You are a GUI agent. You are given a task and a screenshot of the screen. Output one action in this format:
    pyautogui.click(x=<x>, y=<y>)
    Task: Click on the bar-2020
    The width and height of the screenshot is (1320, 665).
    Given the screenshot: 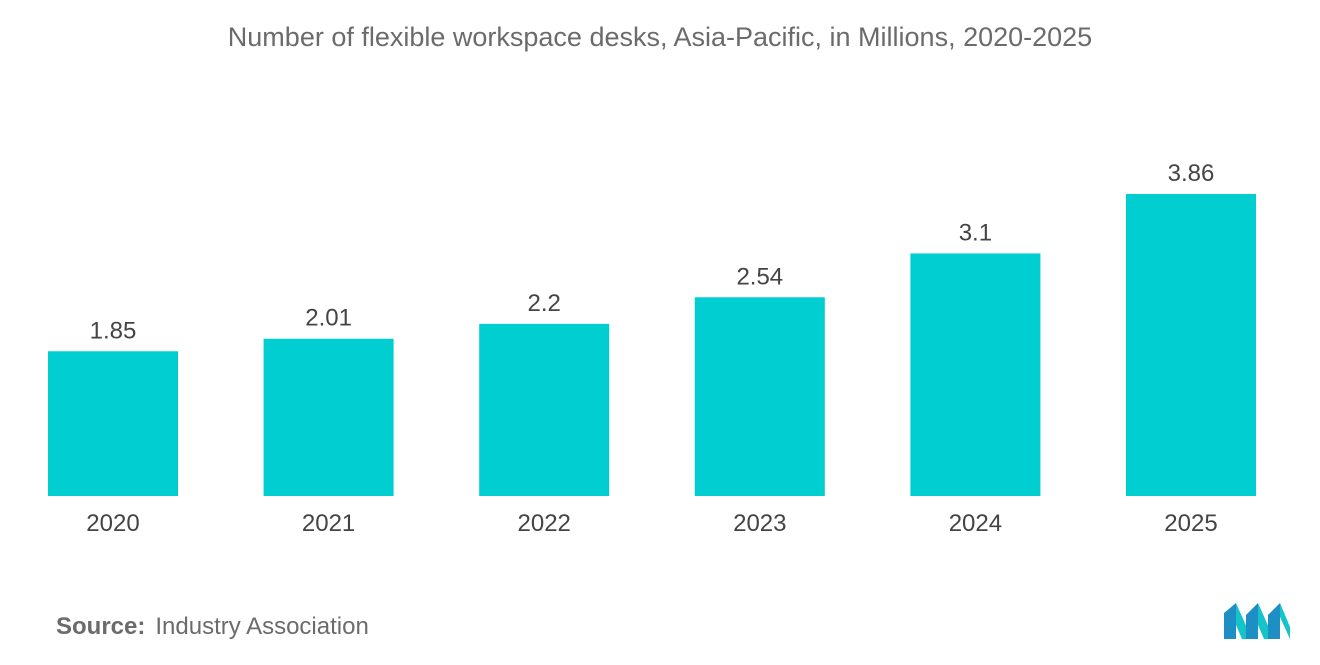 What is the action you would take?
    pyautogui.click(x=113, y=423)
    